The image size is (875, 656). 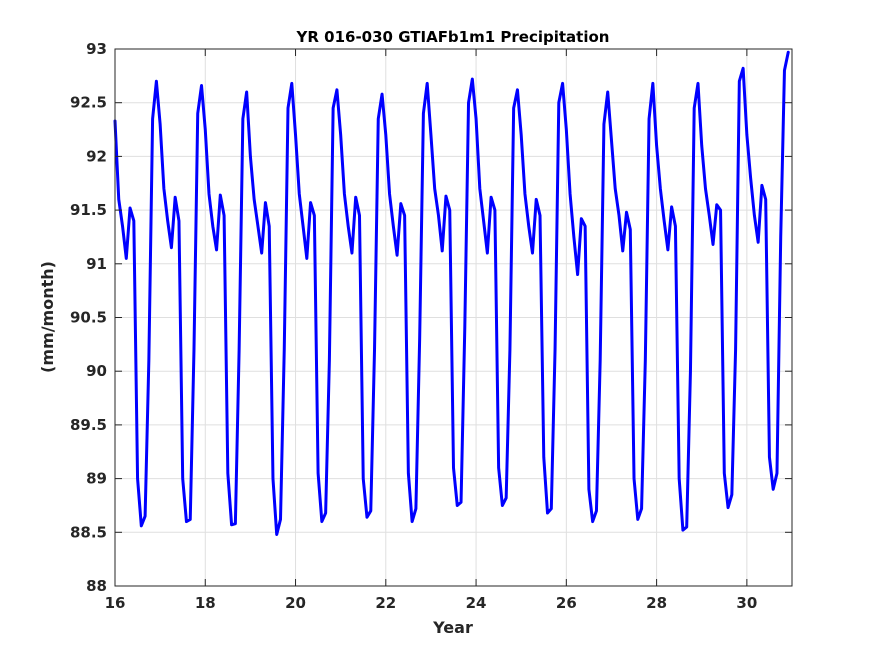 I want to click on y-tick-label: 91, so click(x=96, y=264).